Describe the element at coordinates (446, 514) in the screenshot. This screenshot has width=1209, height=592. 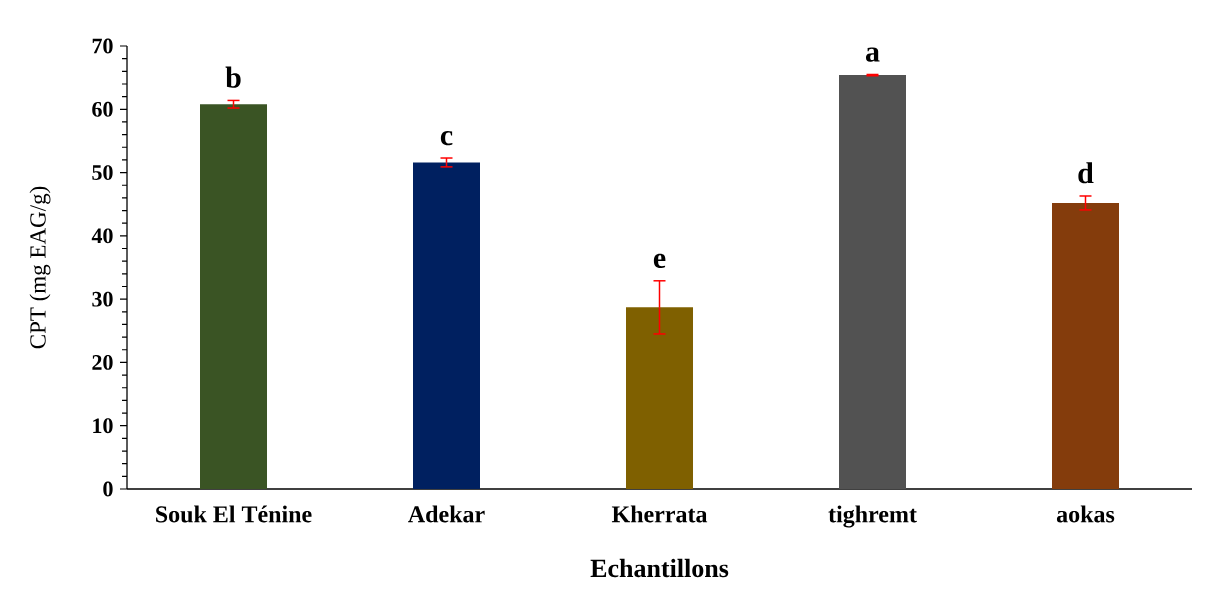
I see `x-tick-label: Adekar` at that location.